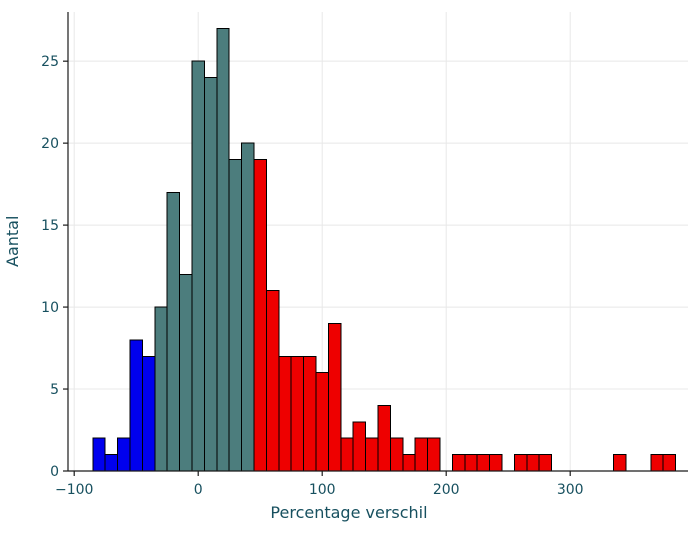 Image resolution: width=698 pixels, height=535 pixels. I want to click on y-tick-label: 5, so click(54, 390).